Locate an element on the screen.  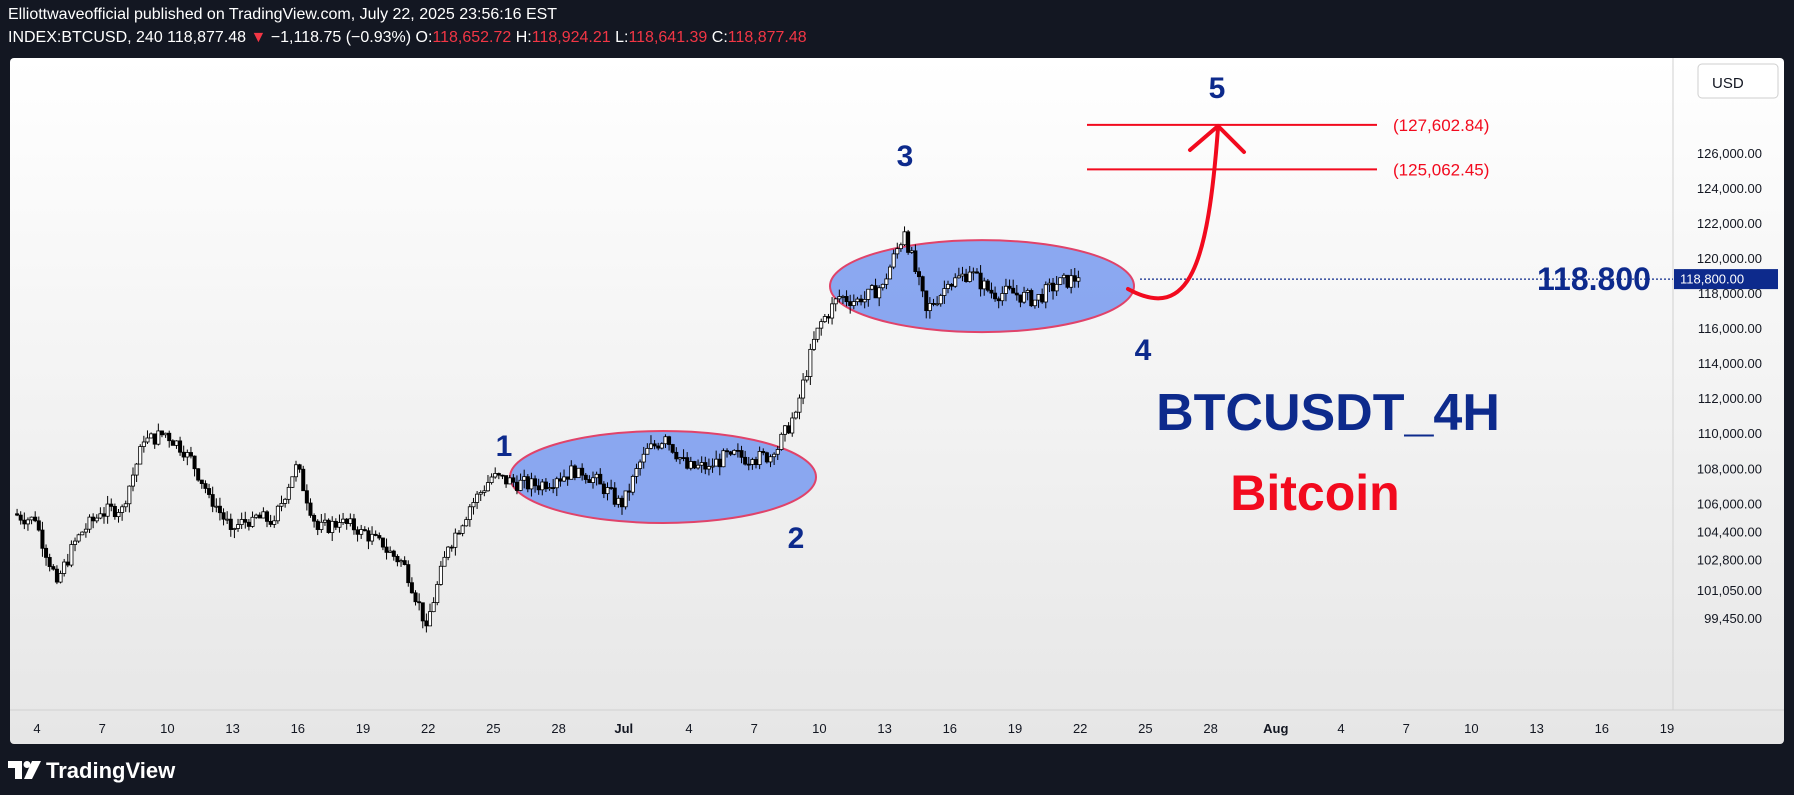
tradingview-logo-icon is located at coordinates (24, 770).